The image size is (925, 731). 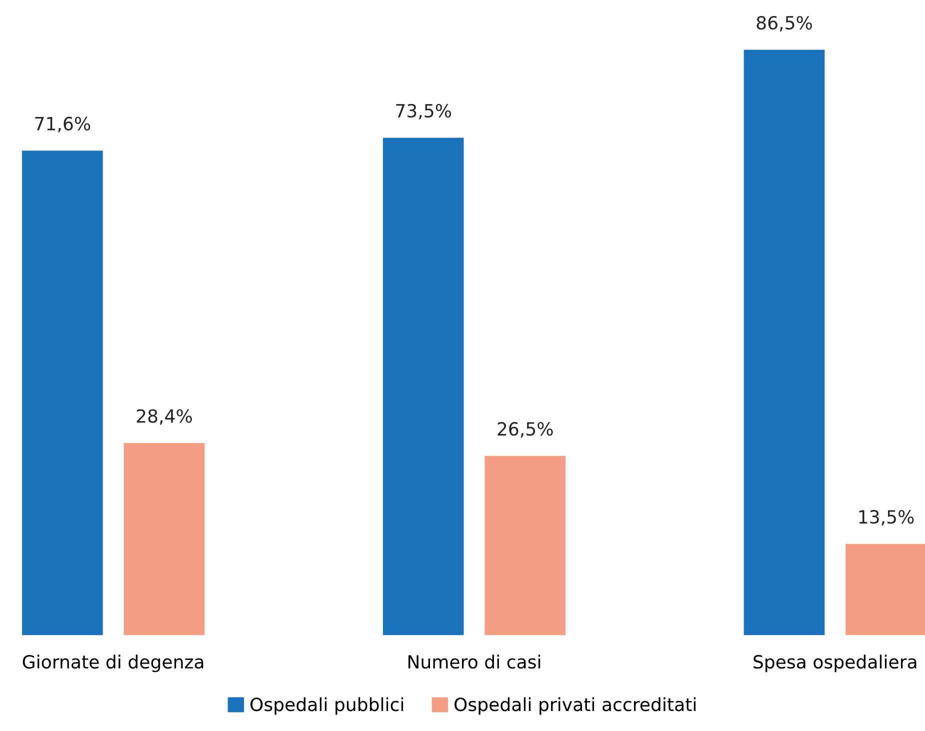 What do you see at coordinates (474, 661) in the screenshot?
I see `x-tick-label: Numero di casi` at bounding box center [474, 661].